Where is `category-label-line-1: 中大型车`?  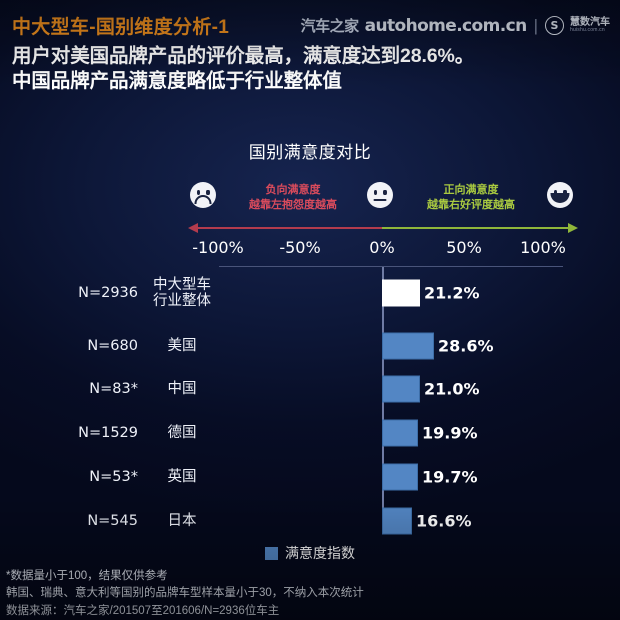
category-label-line-1: 中大型车 is located at coordinates (182, 284).